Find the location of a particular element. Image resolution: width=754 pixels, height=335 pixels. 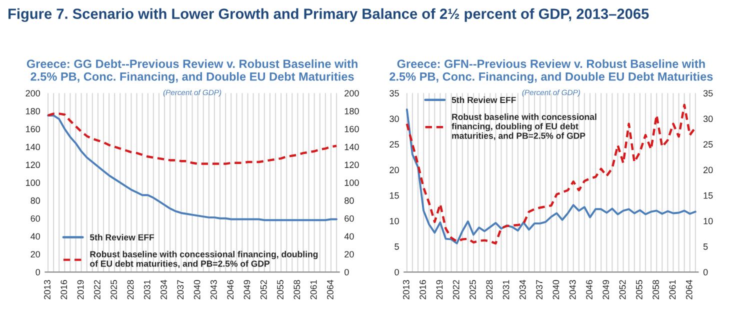

chart-title: Greece: GG Debt--Previous Review v. Robust Baseline with 2.5% PB, Conc. Financing, and Double EU Debt Maturities is located at coordinates (192, 71).